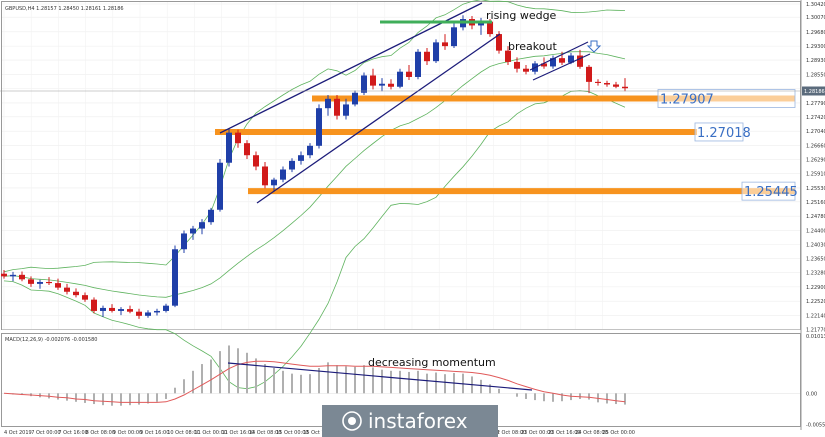 This screenshot has width=825, height=437. What do you see at coordinates (521, 15) in the screenshot?
I see `rising-wedge-label: rising wedge` at bounding box center [521, 15].